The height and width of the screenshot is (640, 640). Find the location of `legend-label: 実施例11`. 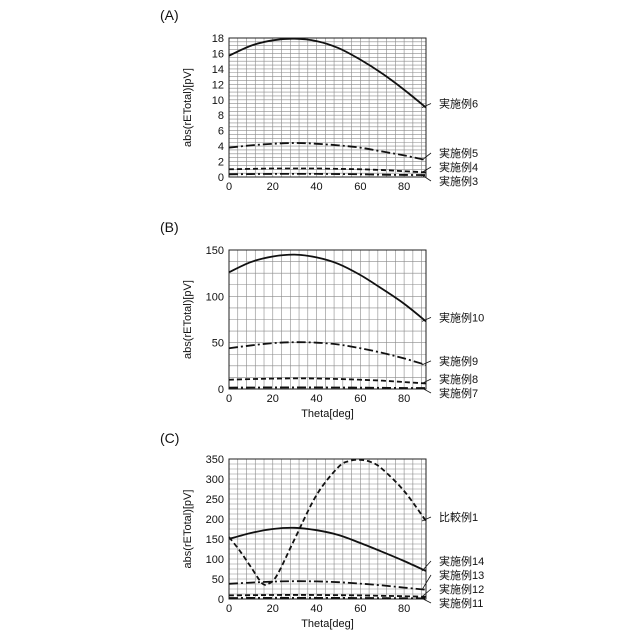

legend-label: 実施例11 is located at coordinates (461, 603).